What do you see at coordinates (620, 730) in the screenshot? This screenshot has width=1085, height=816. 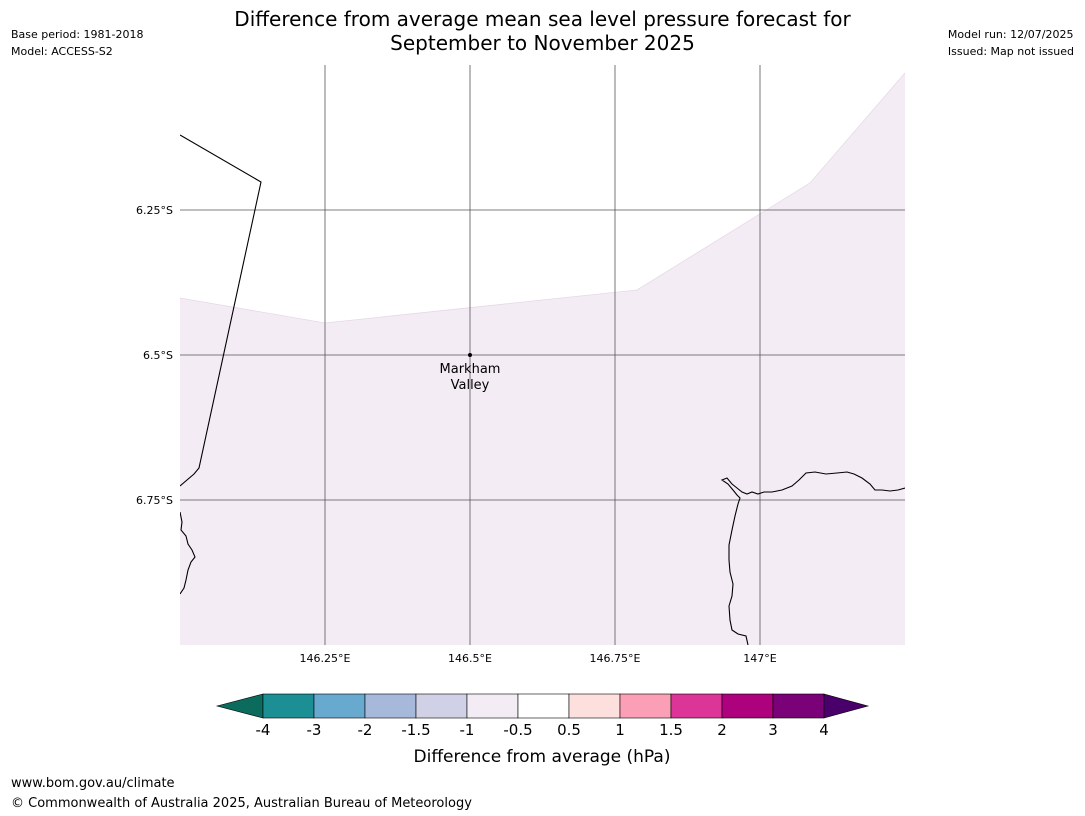 I see `colorbar-tick-label: 1` at bounding box center [620, 730].